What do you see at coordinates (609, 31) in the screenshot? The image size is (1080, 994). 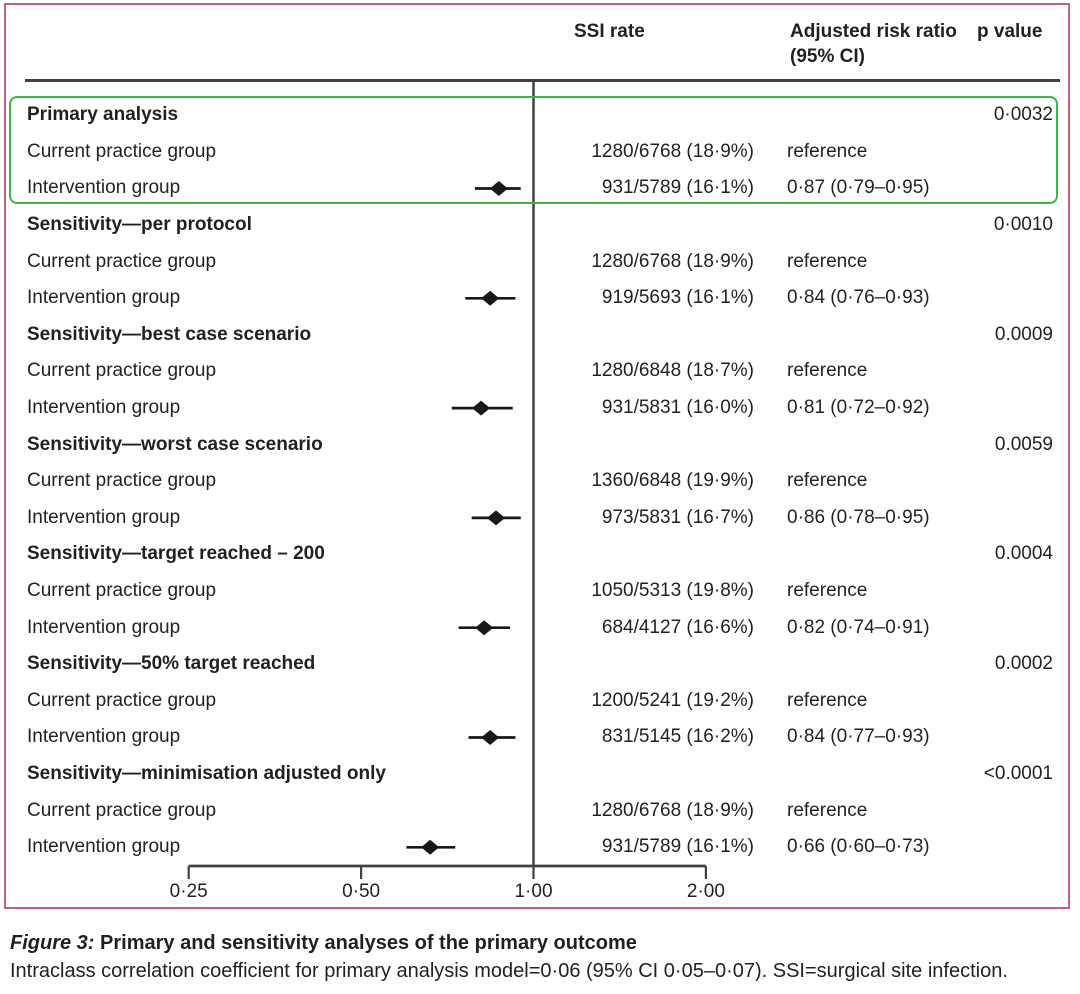 I see `column-header-ssi-rate: SSI rate` at bounding box center [609, 31].